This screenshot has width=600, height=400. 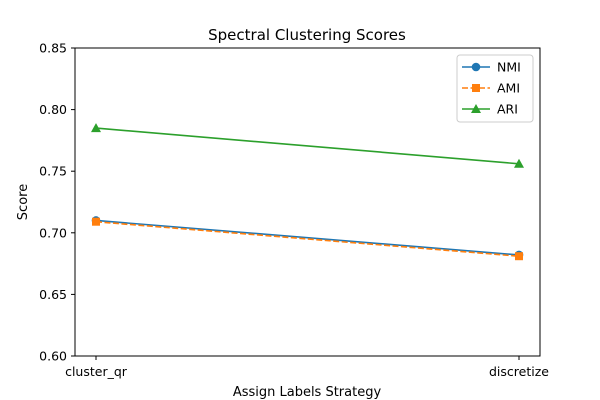 What do you see at coordinates (476, 108) in the screenshot?
I see `legend-marker-ari` at bounding box center [476, 108].